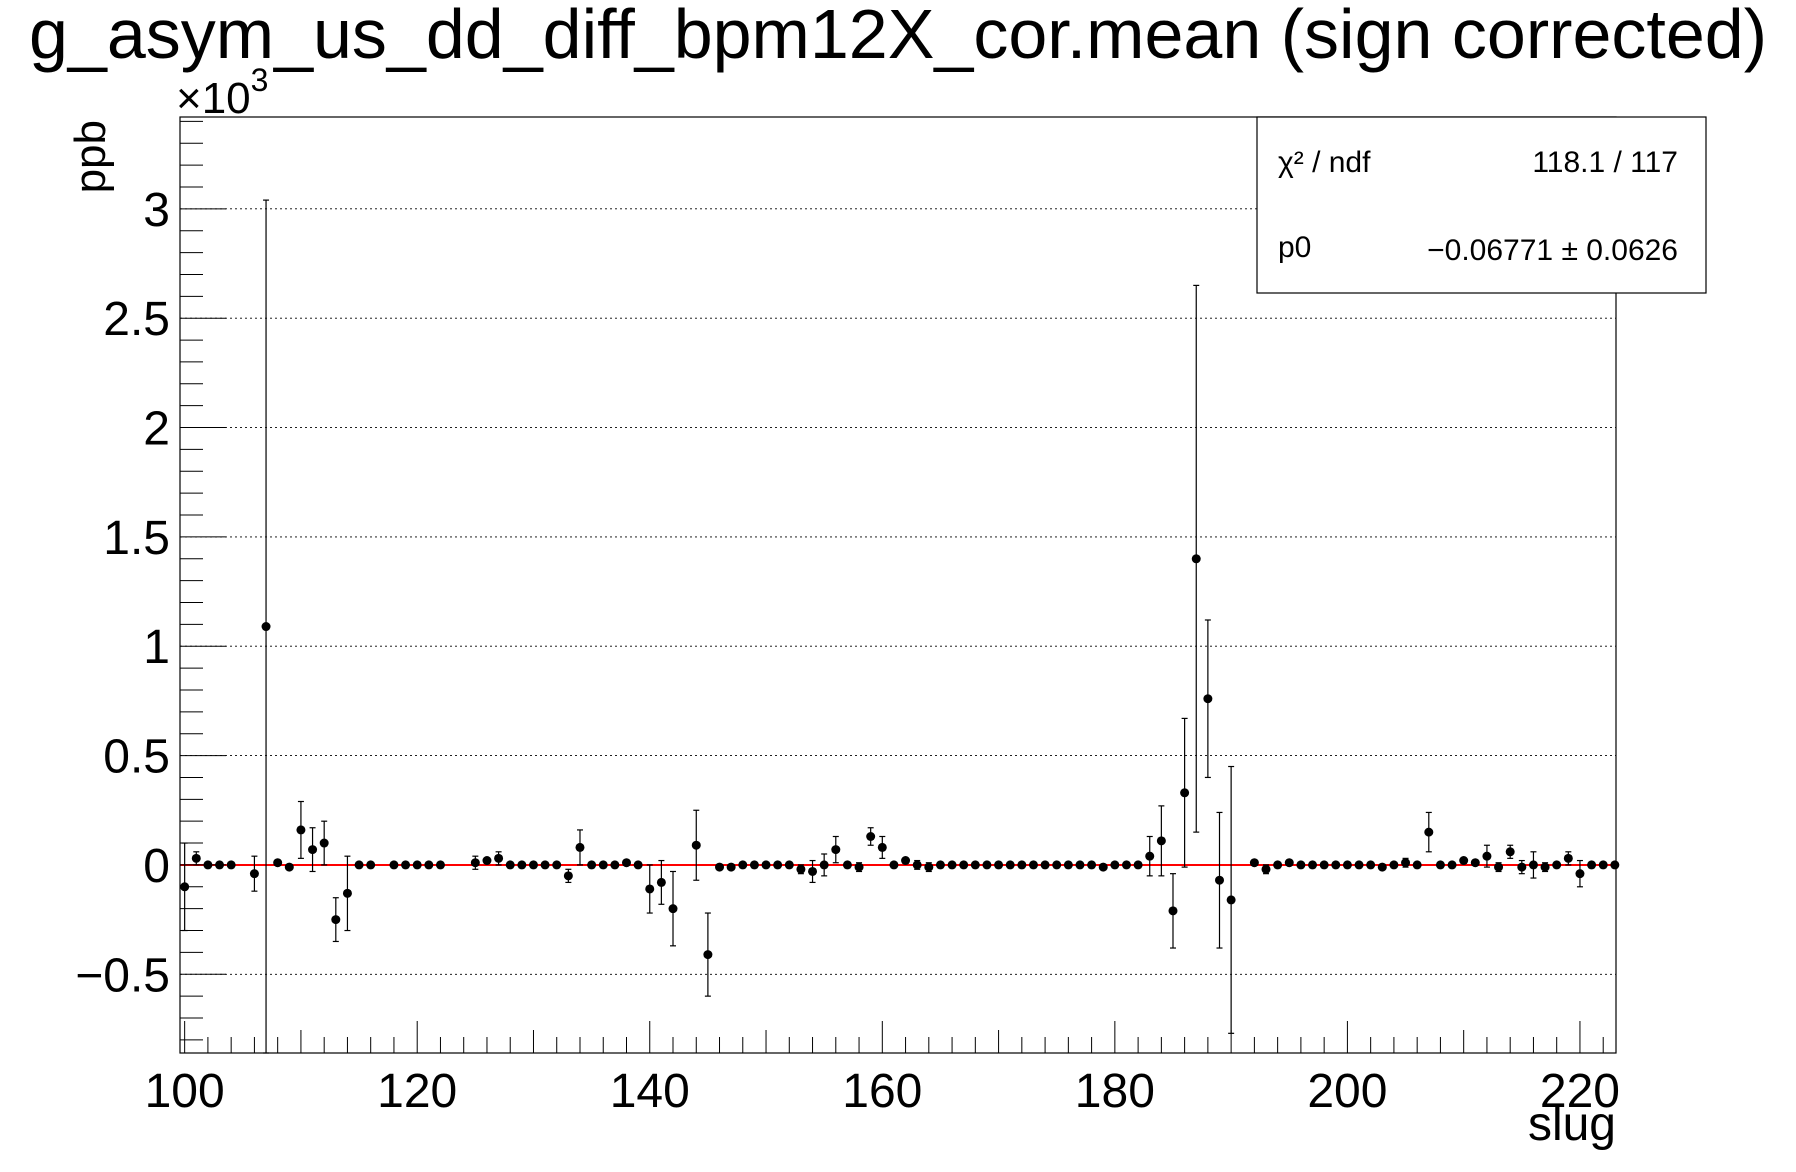 The width and height of the screenshot is (1796, 1172). What do you see at coordinates (1115, 1091) in the screenshot?
I see `x-tick-label: 180` at bounding box center [1115, 1091].